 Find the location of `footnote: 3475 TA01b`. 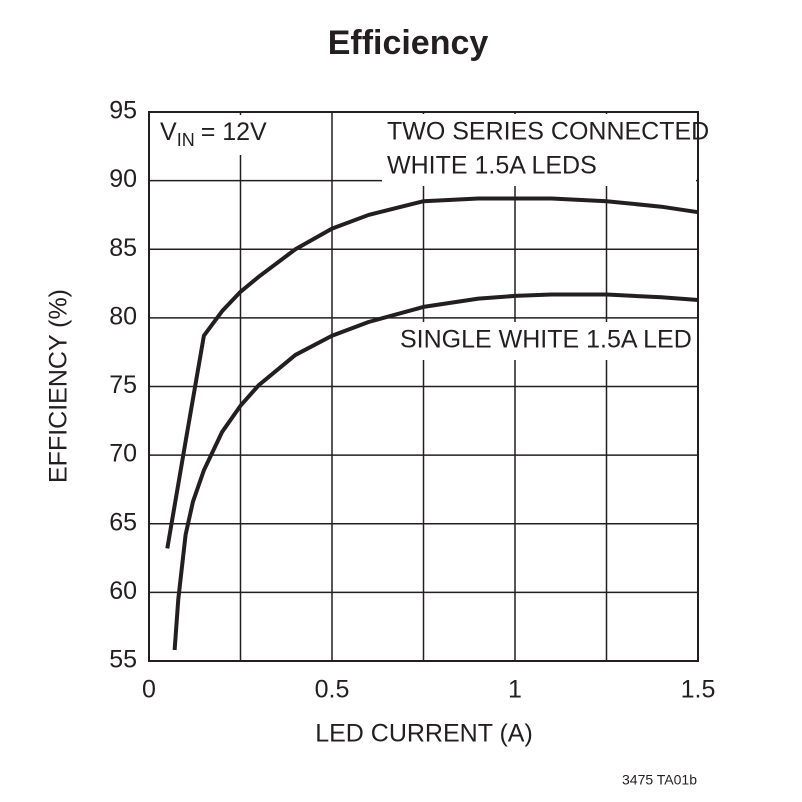

footnote: 3475 TA01b is located at coordinates (659, 780).